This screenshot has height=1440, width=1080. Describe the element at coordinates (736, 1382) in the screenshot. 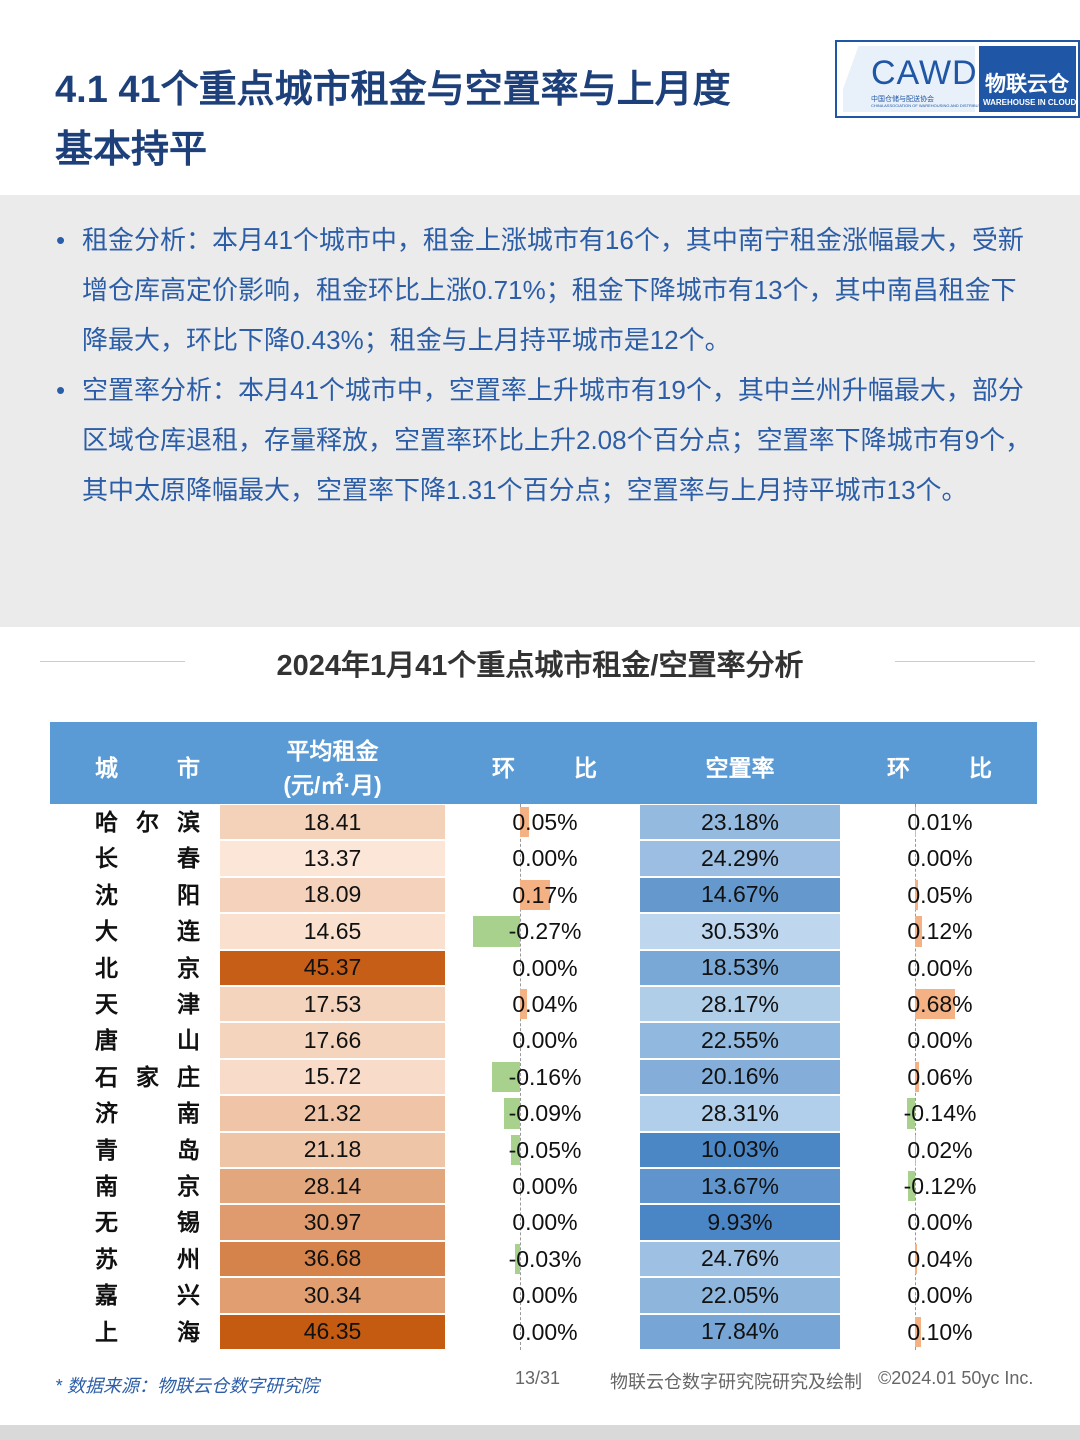

I see `credit: 物联云仓数字研究院研究及绘制` at that location.